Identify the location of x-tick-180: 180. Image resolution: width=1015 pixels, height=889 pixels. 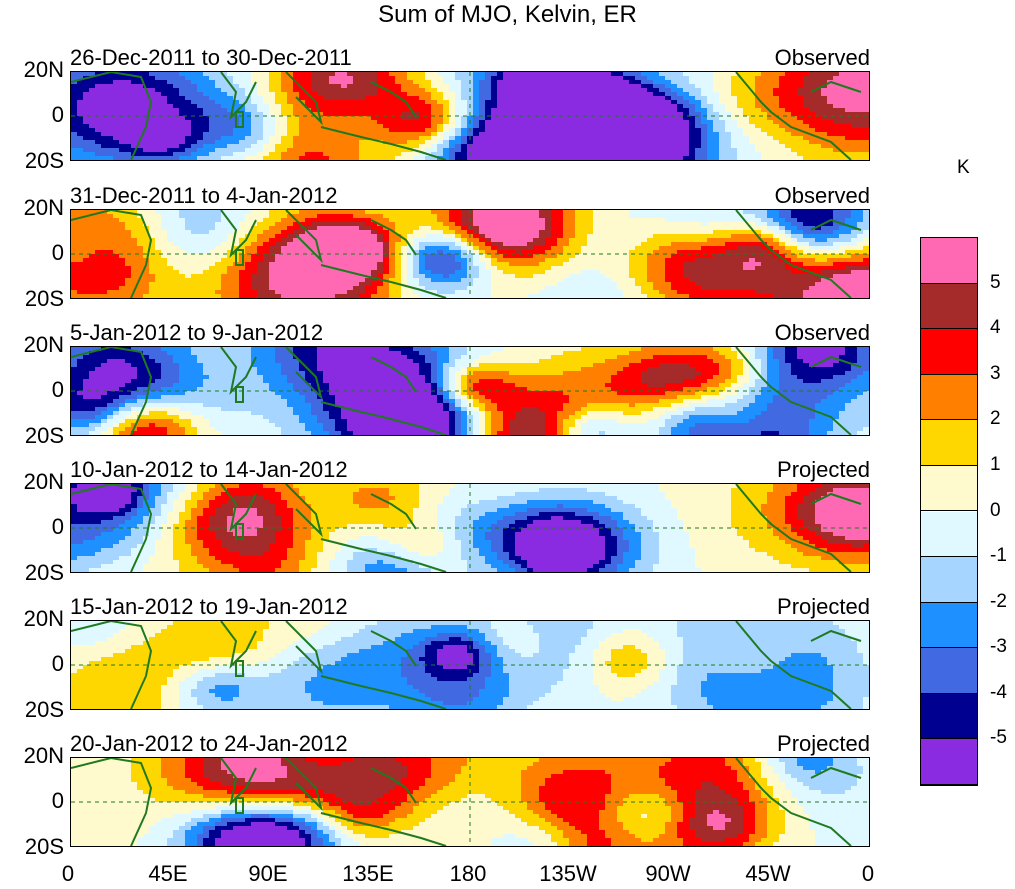
(468, 873).